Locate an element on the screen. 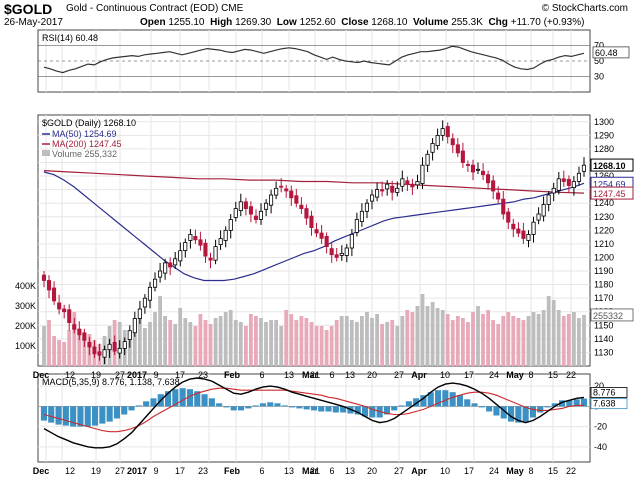 The width and height of the screenshot is (634, 480). price-x-tick-label: 20 is located at coordinates (372, 375).